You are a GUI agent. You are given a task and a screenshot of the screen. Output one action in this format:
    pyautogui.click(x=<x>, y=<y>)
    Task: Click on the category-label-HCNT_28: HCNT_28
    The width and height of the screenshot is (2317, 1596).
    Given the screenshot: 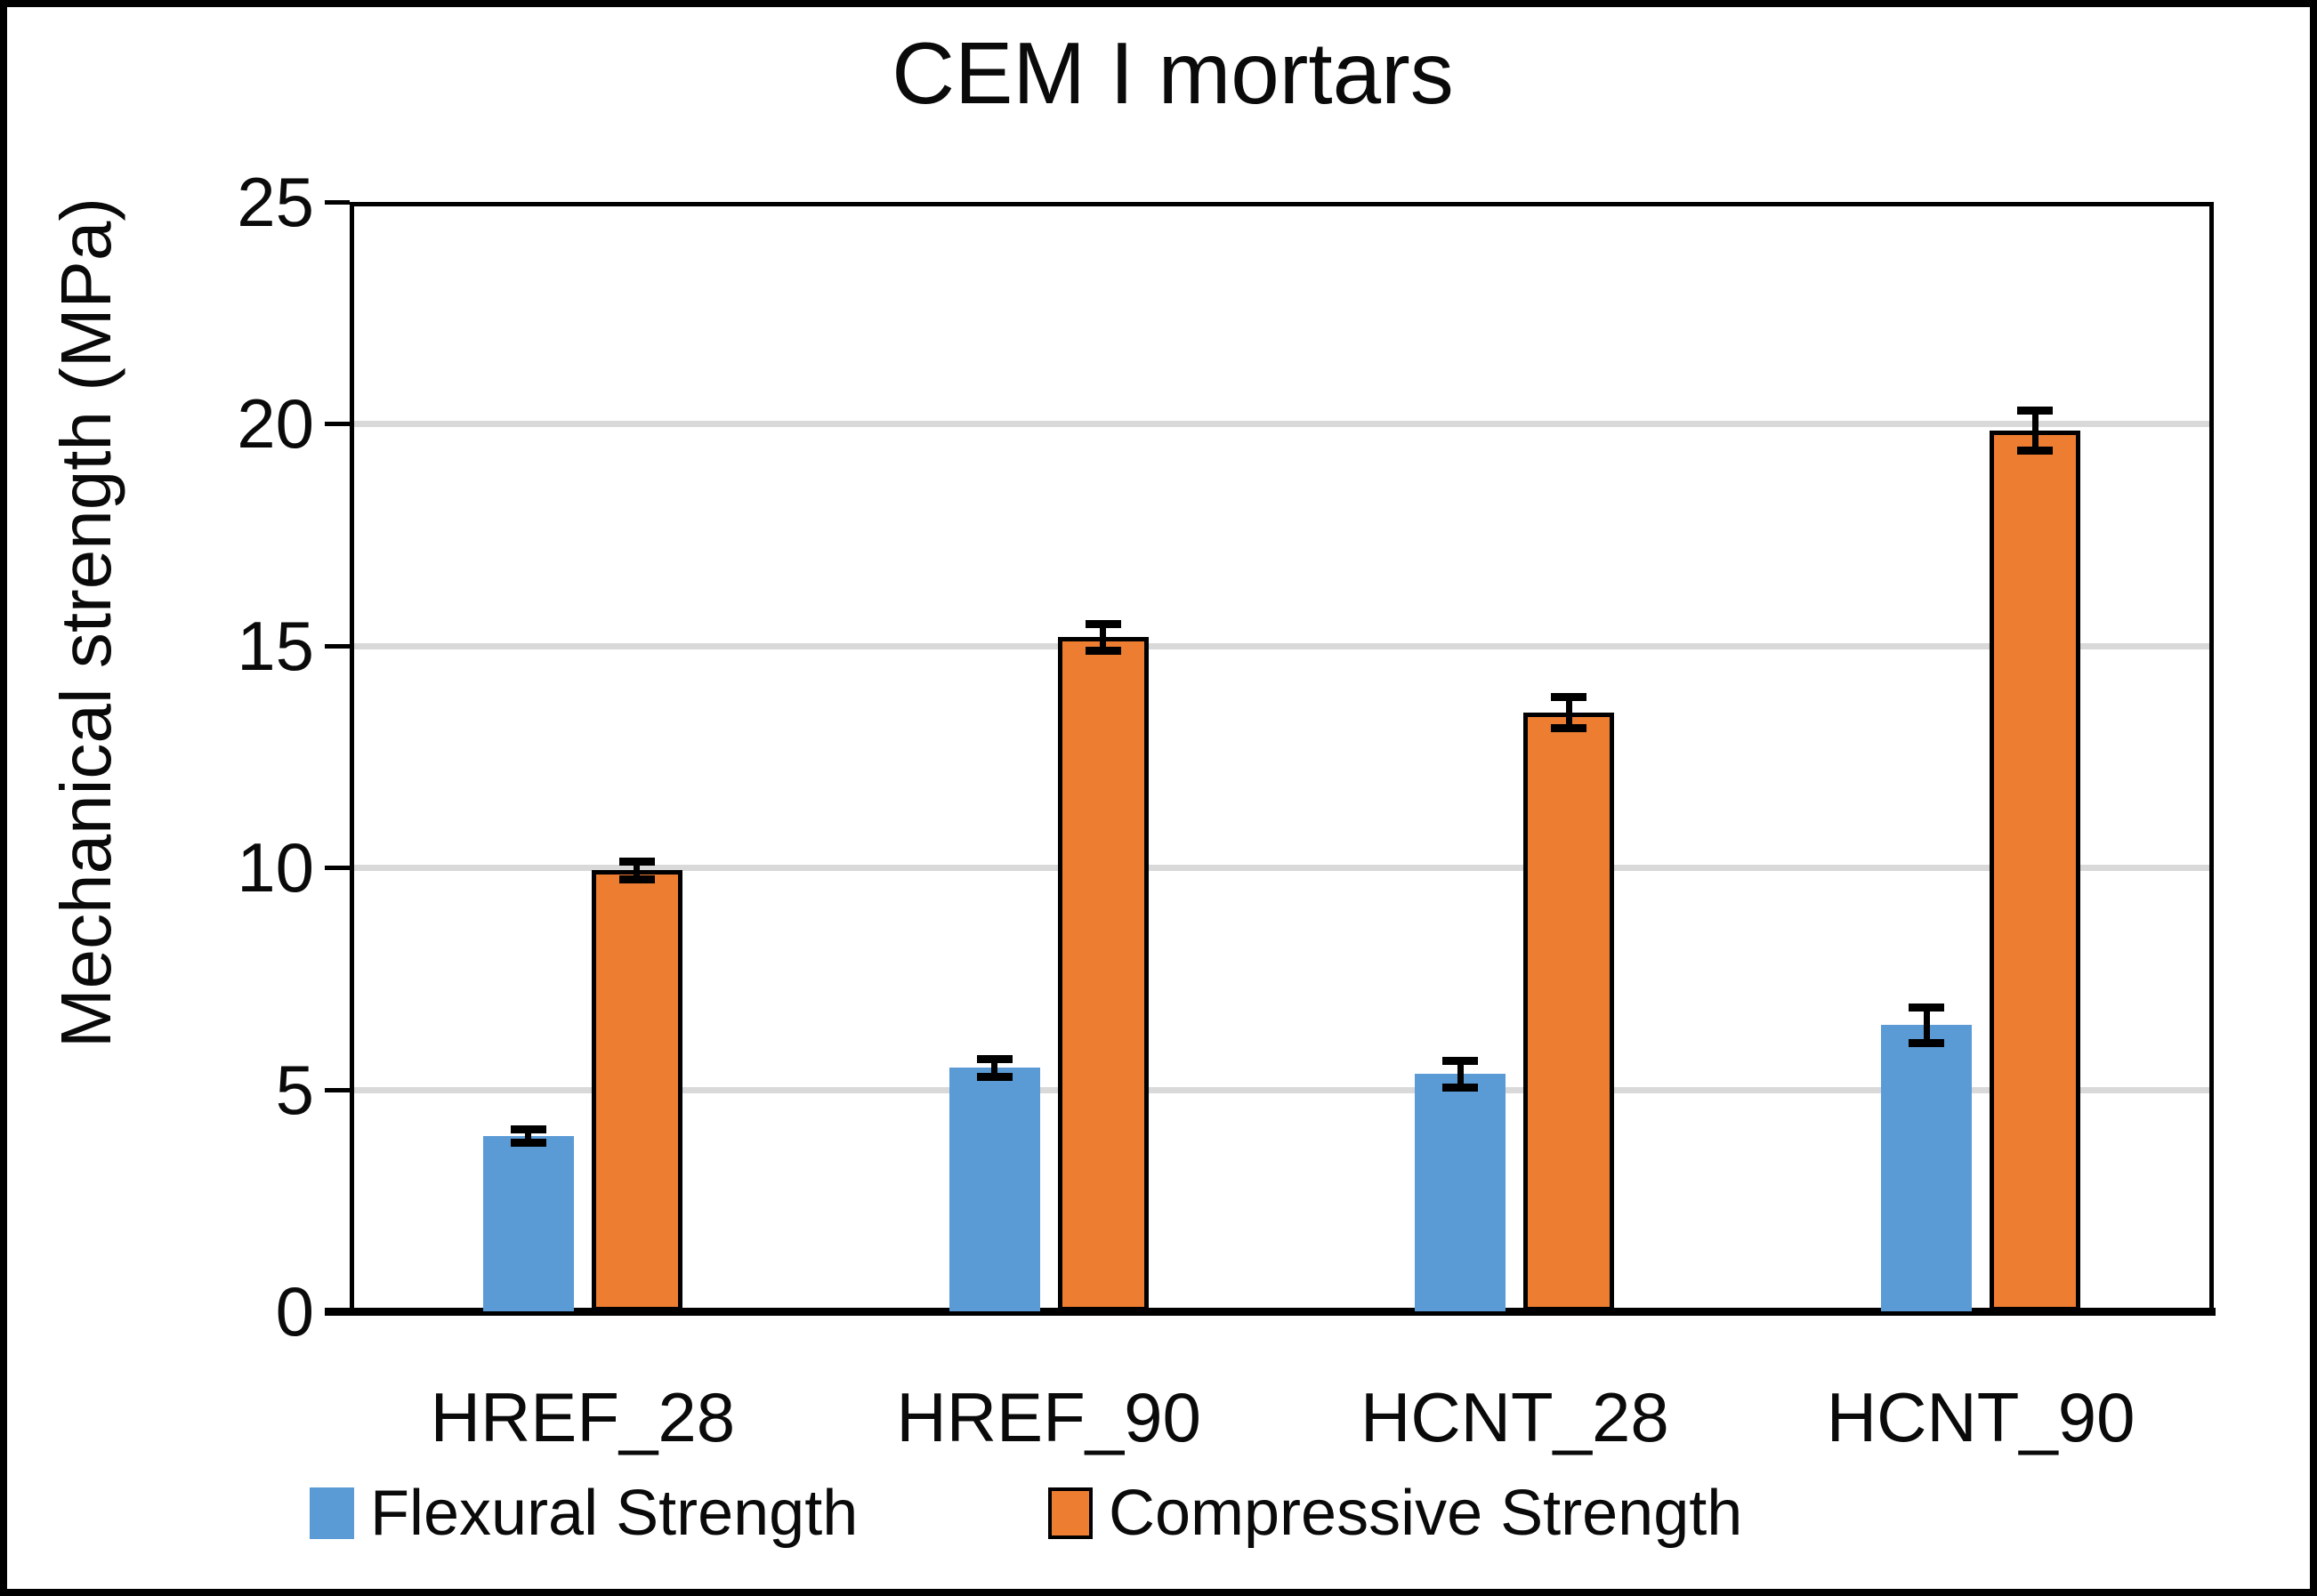 What is the action you would take?
    pyautogui.click(x=1514, y=1417)
    